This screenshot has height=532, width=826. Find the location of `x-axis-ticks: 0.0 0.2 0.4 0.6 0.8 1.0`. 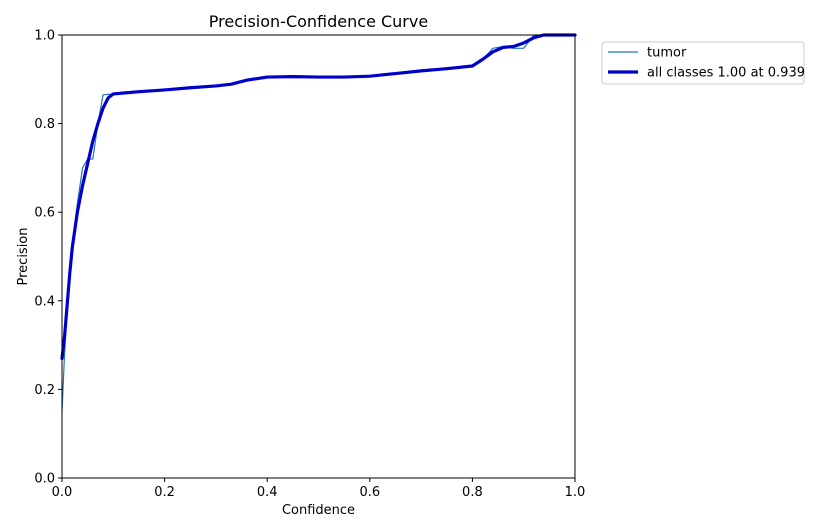

x-axis-ticks: 0.0 0.2 0.4 0.6 0.8 1.0 is located at coordinates (319, 489).